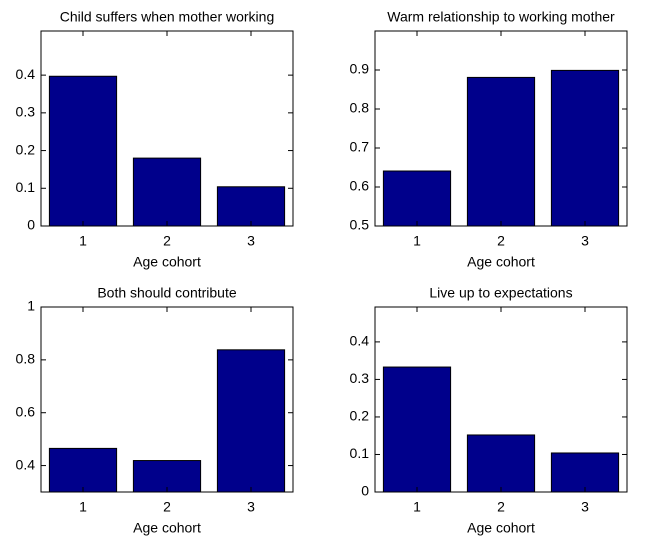  Describe the element at coordinates (360, 69) in the screenshot. I see `y-tick-label: 0.9` at that location.